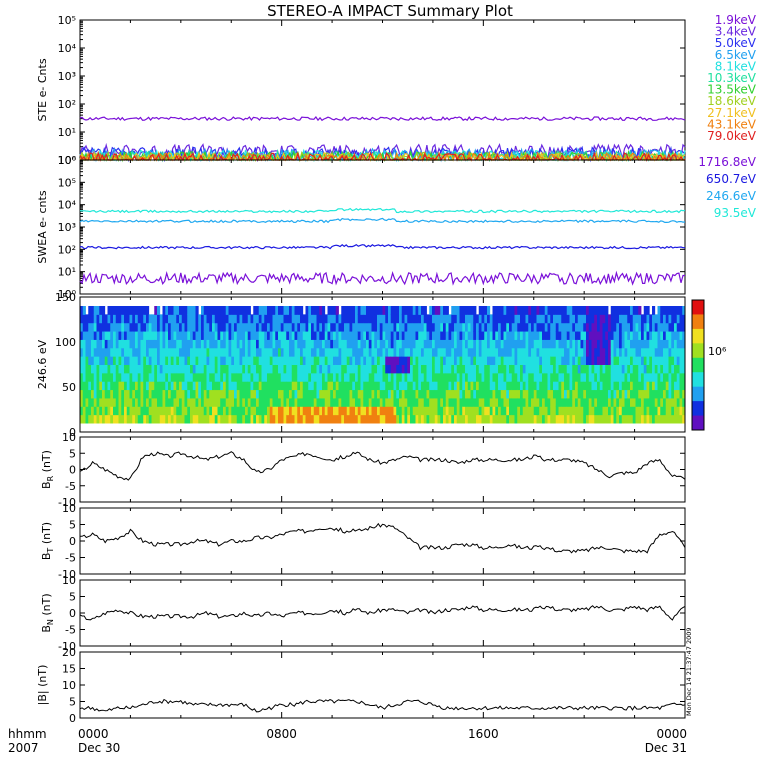 Image resolution: width=780 pixels, height=780 pixels. What do you see at coordinates (483, 734) in the screenshot?
I see `time-tick-label: 1600` at bounding box center [483, 734].